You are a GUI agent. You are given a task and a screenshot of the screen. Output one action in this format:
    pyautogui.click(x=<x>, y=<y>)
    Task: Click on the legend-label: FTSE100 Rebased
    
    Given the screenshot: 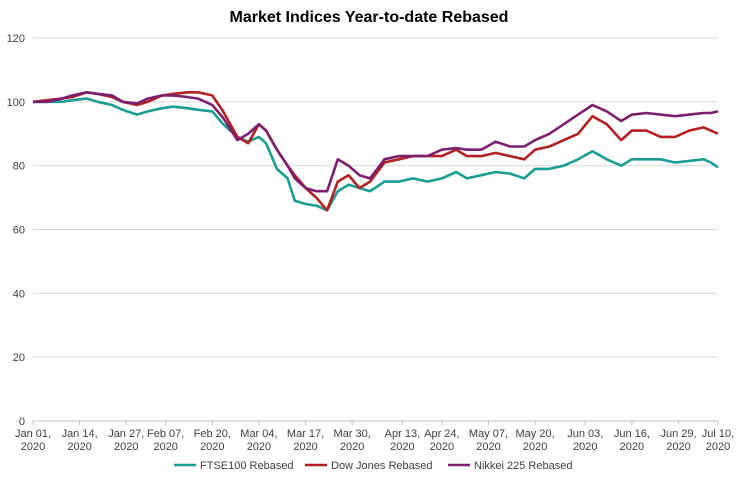 What is the action you would take?
    pyautogui.click(x=247, y=466)
    